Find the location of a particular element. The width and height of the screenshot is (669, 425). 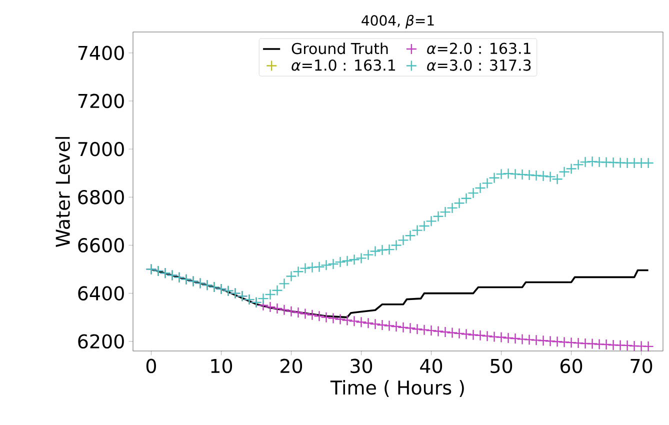

y-axis-title: Water Level is located at coordinates (62, 192).